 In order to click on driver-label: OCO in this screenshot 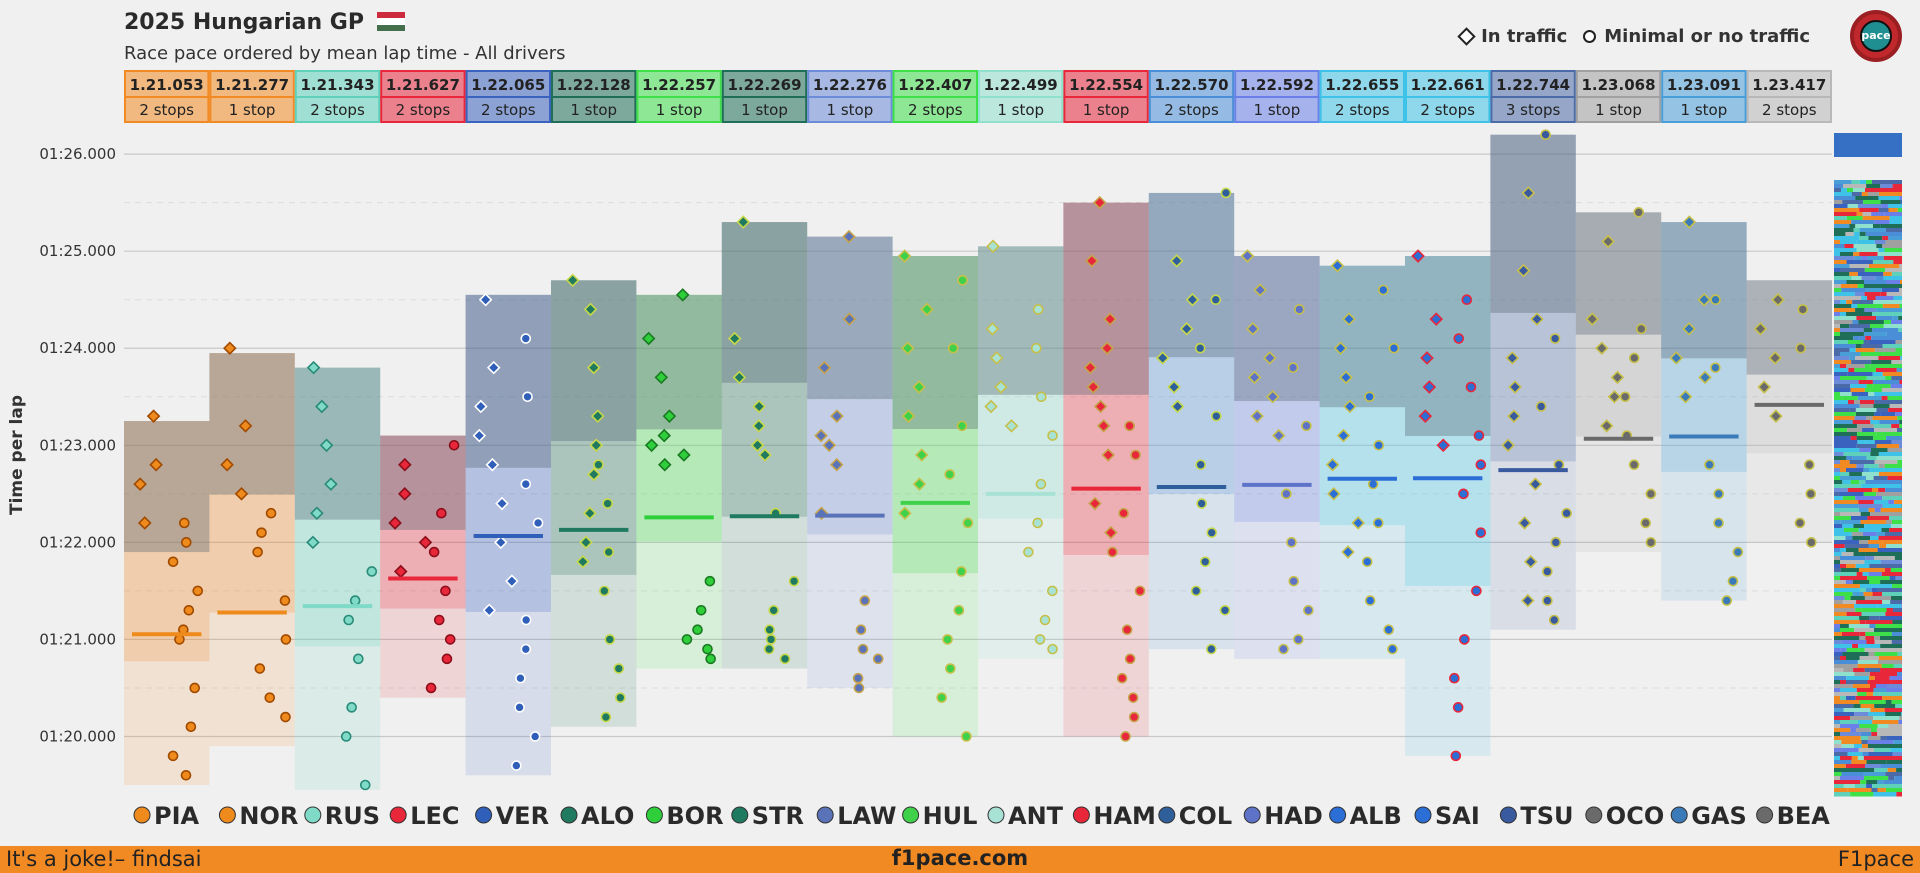, I will do `click(1635, 816)`.